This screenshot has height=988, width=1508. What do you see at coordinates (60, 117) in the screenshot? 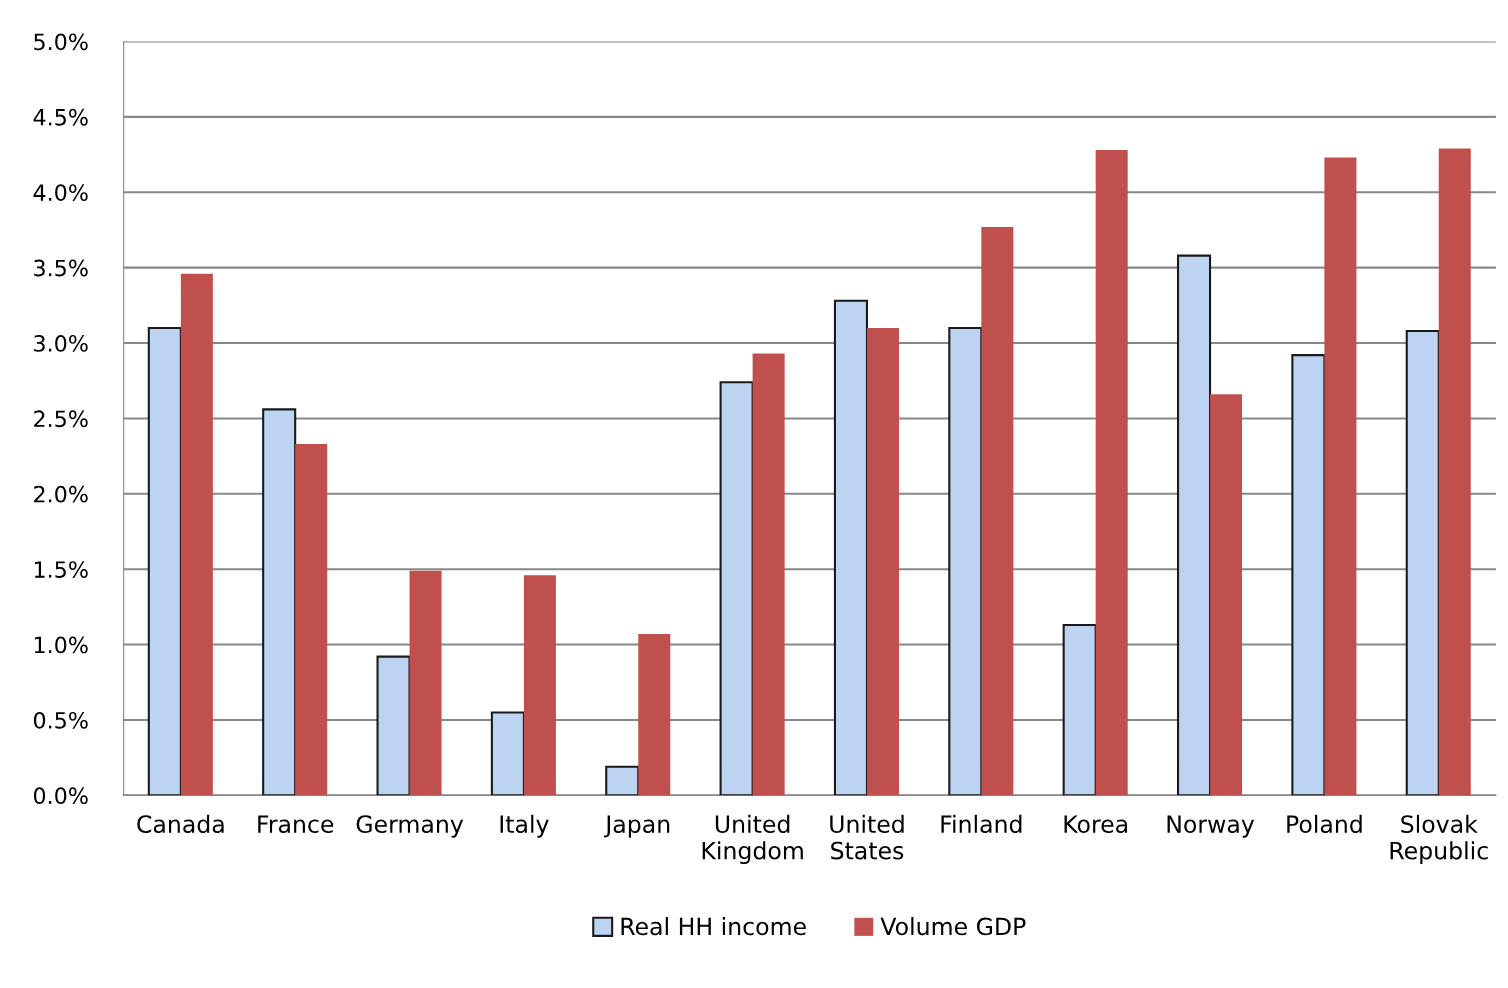
I see `y-tick-label: 4.5%` at bounding box center [60, 117].